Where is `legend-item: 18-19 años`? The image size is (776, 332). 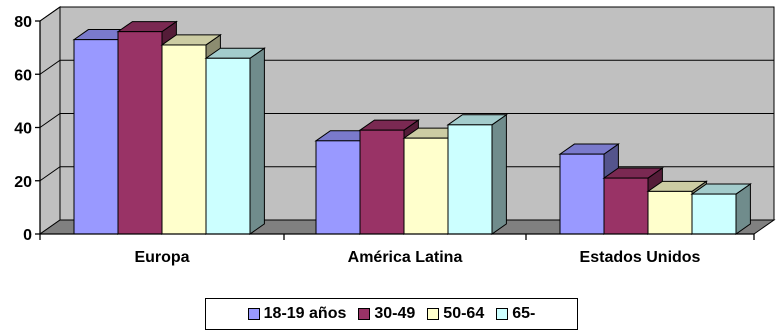
legend-item: 18-19 años is located at coordinates (297, 314).